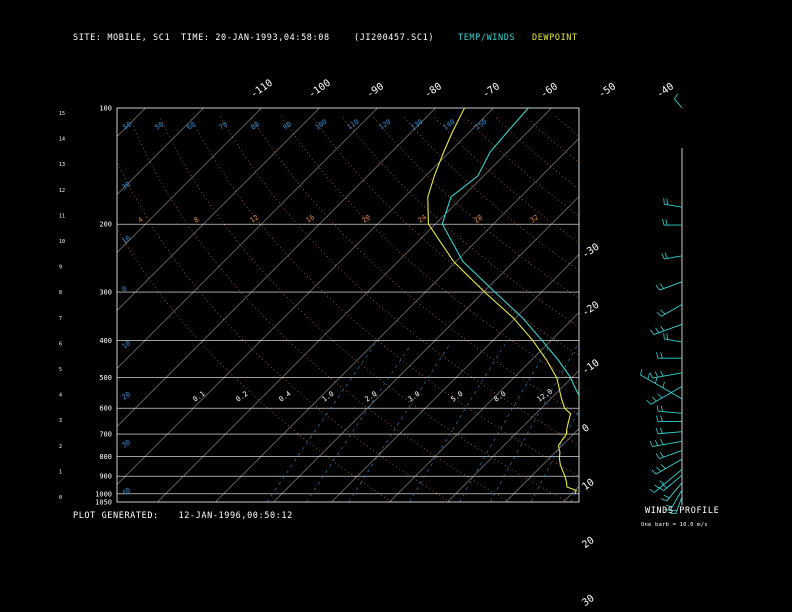 This screenshot has height=612, width=792. Describe the element at coordinates (60, 293) in the screenshot. I see `height-tick-label: 8` at that location.